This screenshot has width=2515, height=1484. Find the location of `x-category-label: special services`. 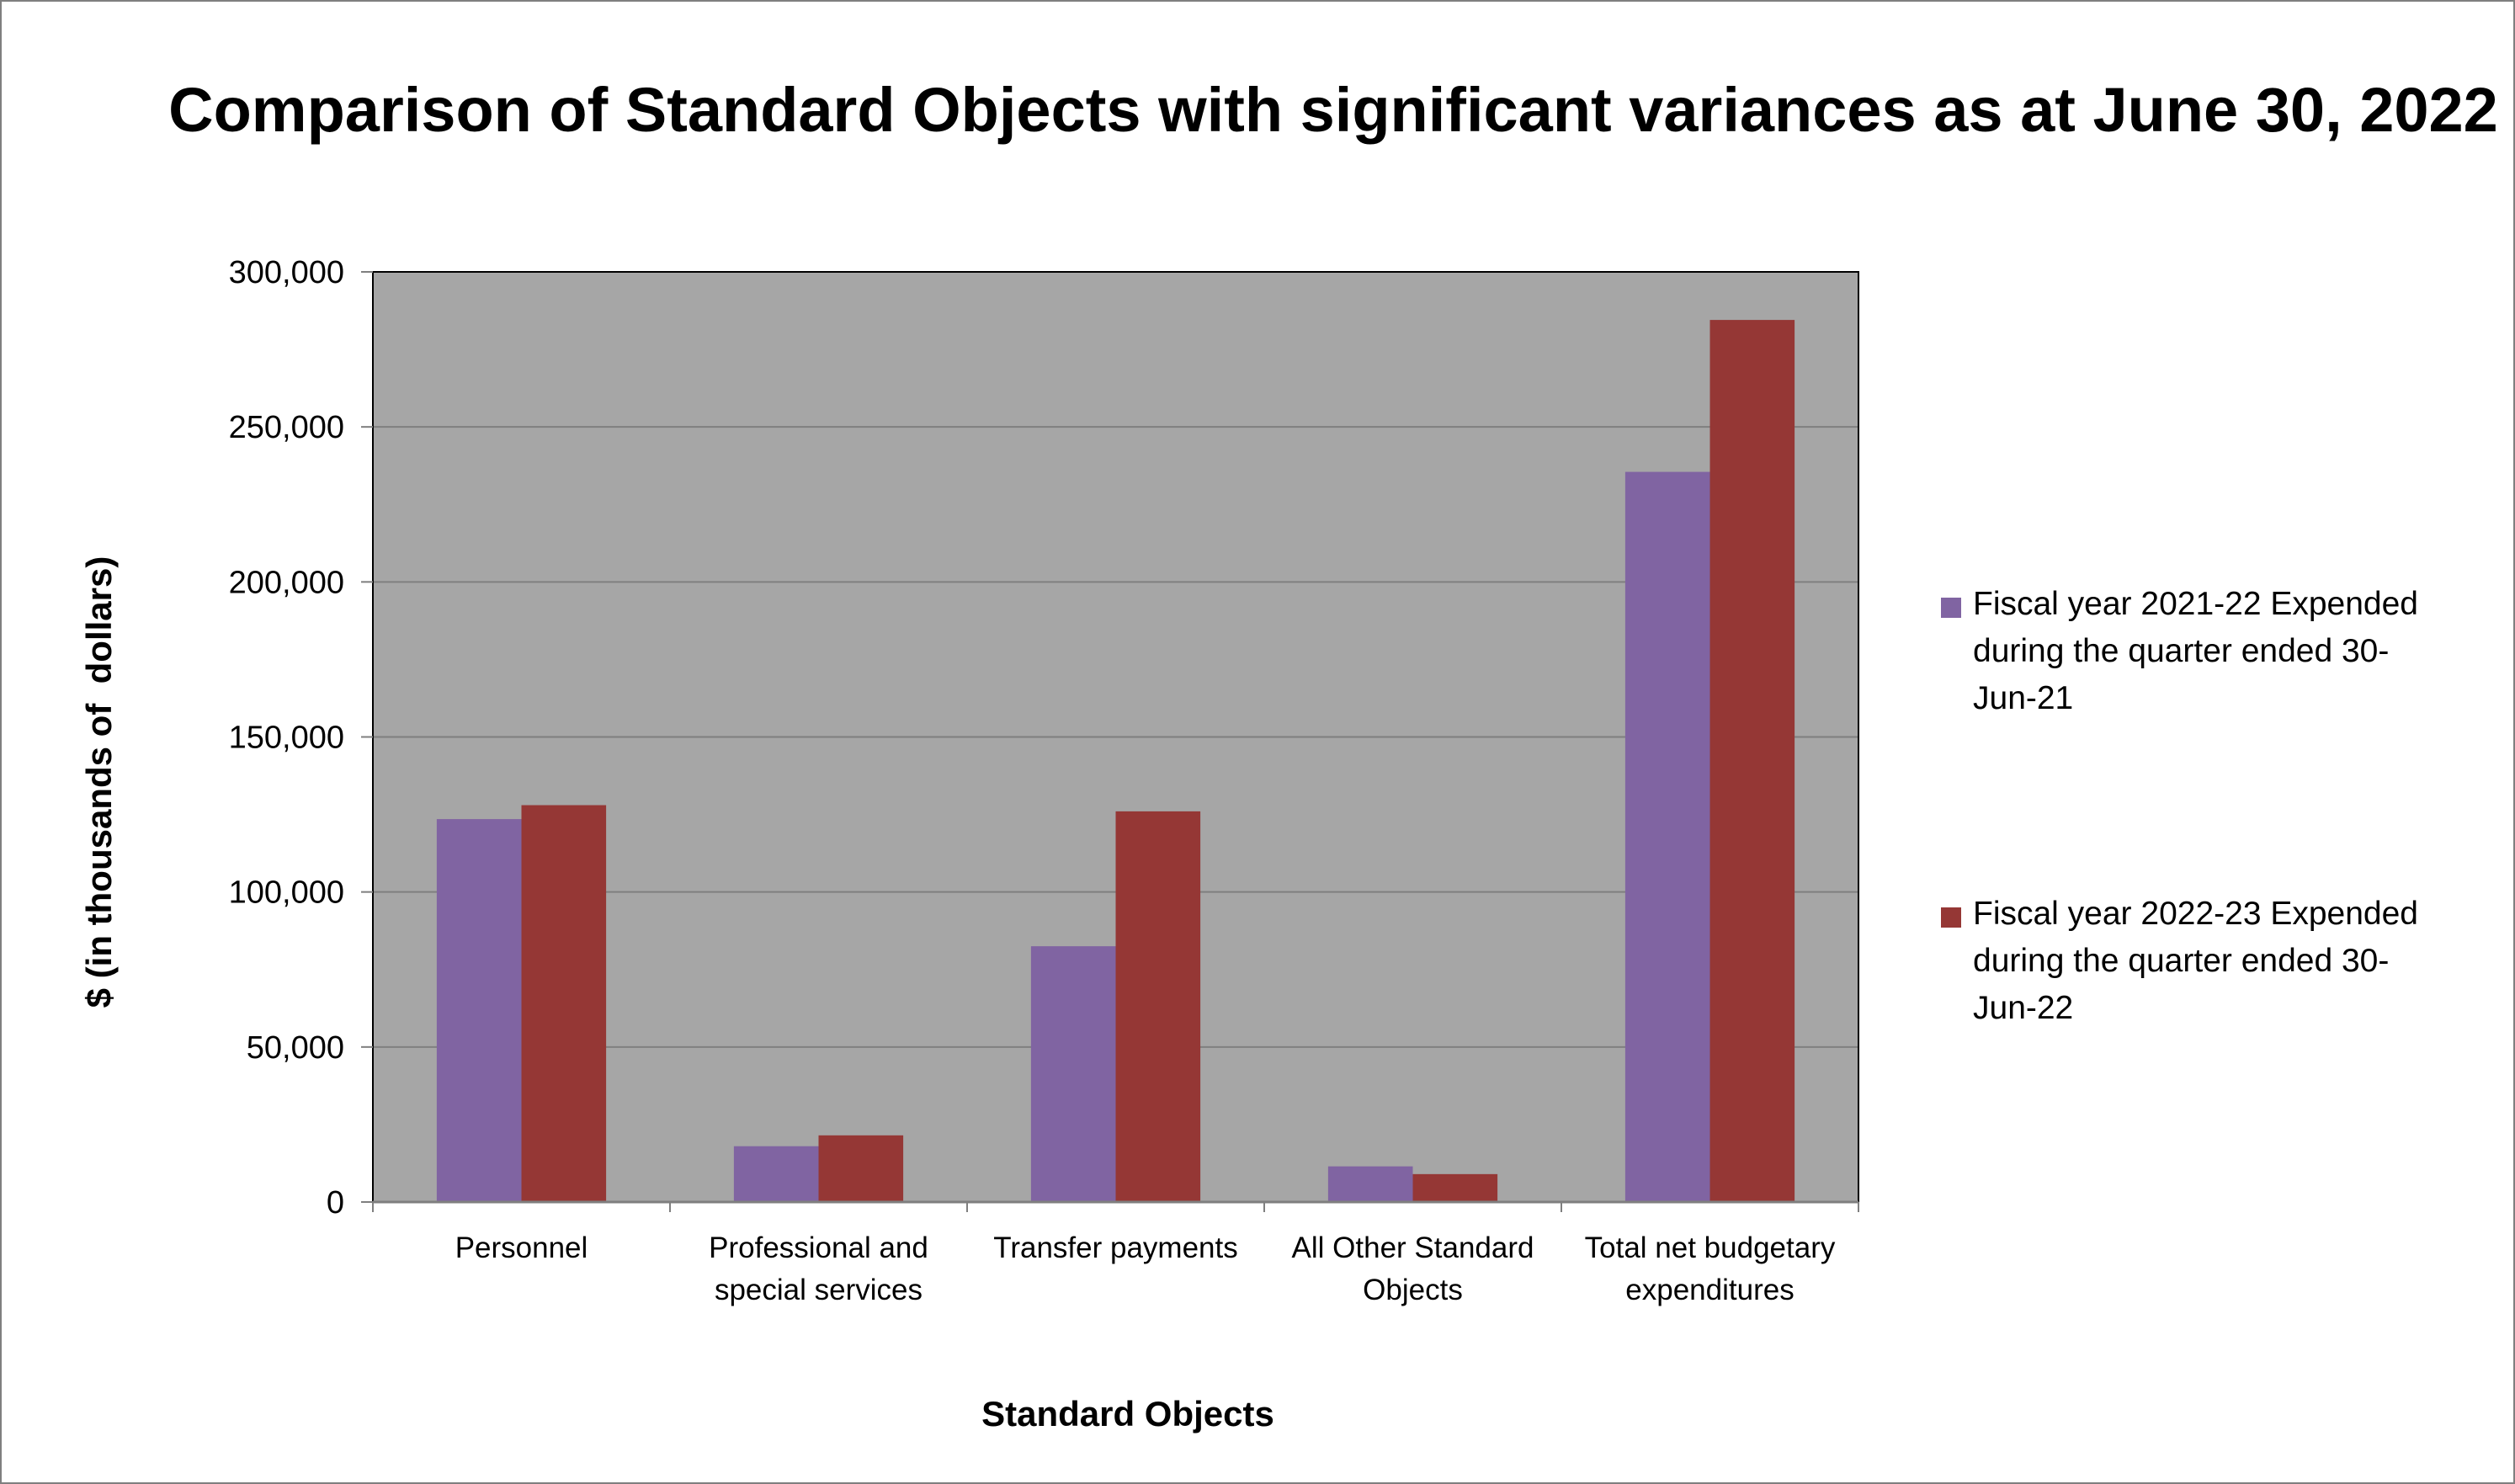

x-category-label: special services is located at coordinates (819, 1290).